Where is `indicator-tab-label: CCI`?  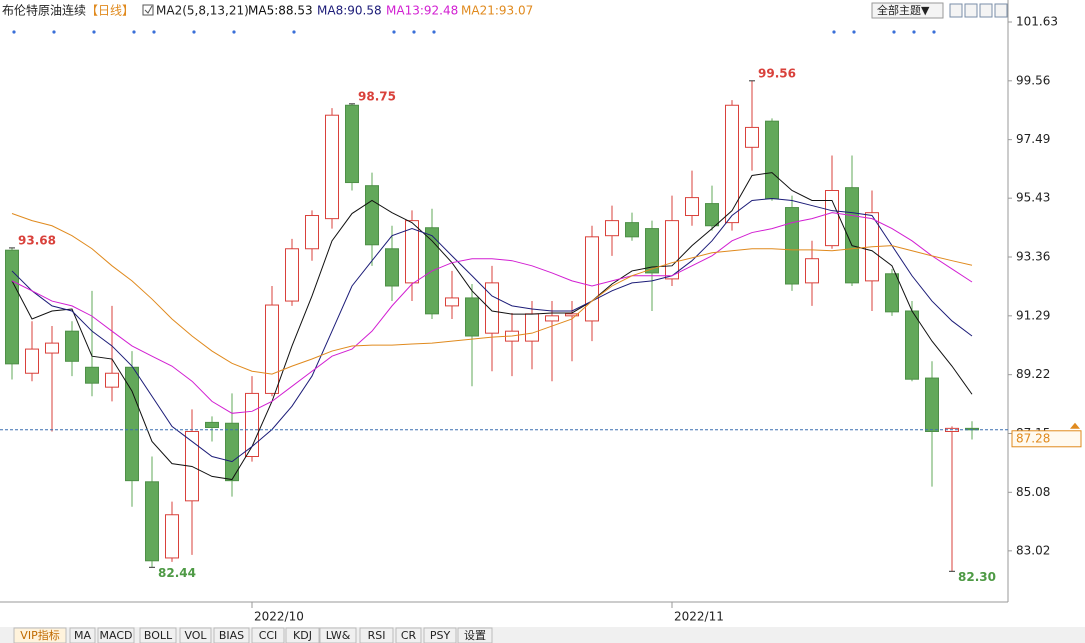
indicator-tab-label: CCI is located at coordinates (268, 635).